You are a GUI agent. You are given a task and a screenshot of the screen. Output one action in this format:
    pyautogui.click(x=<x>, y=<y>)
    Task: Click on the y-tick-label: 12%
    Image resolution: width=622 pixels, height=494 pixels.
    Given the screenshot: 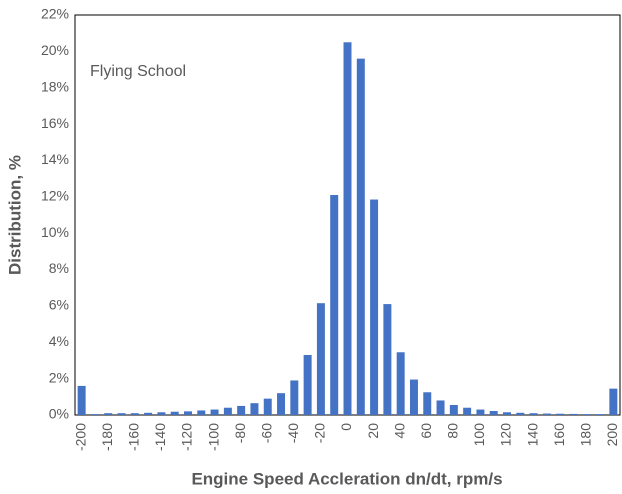 What is the action you would take?
    pyautogui.click(x=55, y=196)
    